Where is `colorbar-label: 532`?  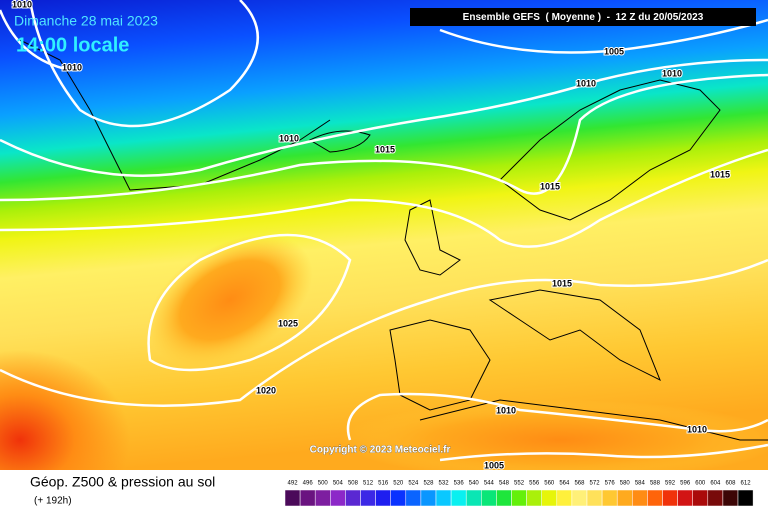
colorbar-label: 532 is located at coordinates (444, 484).